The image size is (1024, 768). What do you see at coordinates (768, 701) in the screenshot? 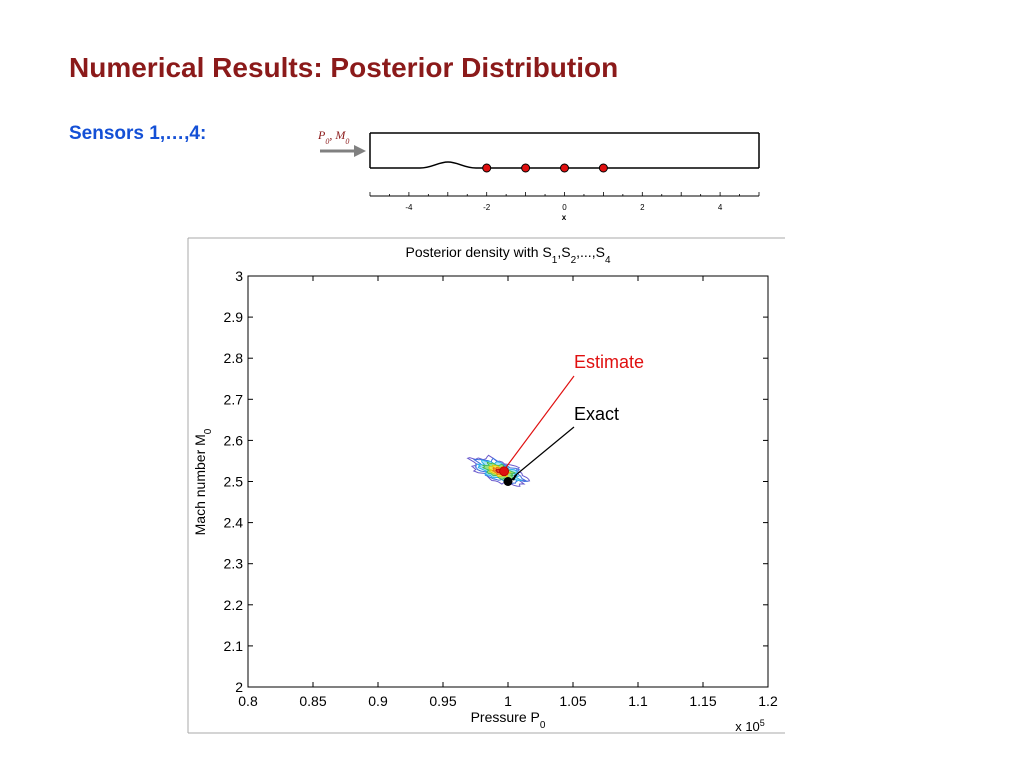
I see `x-tick-label: 1.2` at bounding box center [768, 701].